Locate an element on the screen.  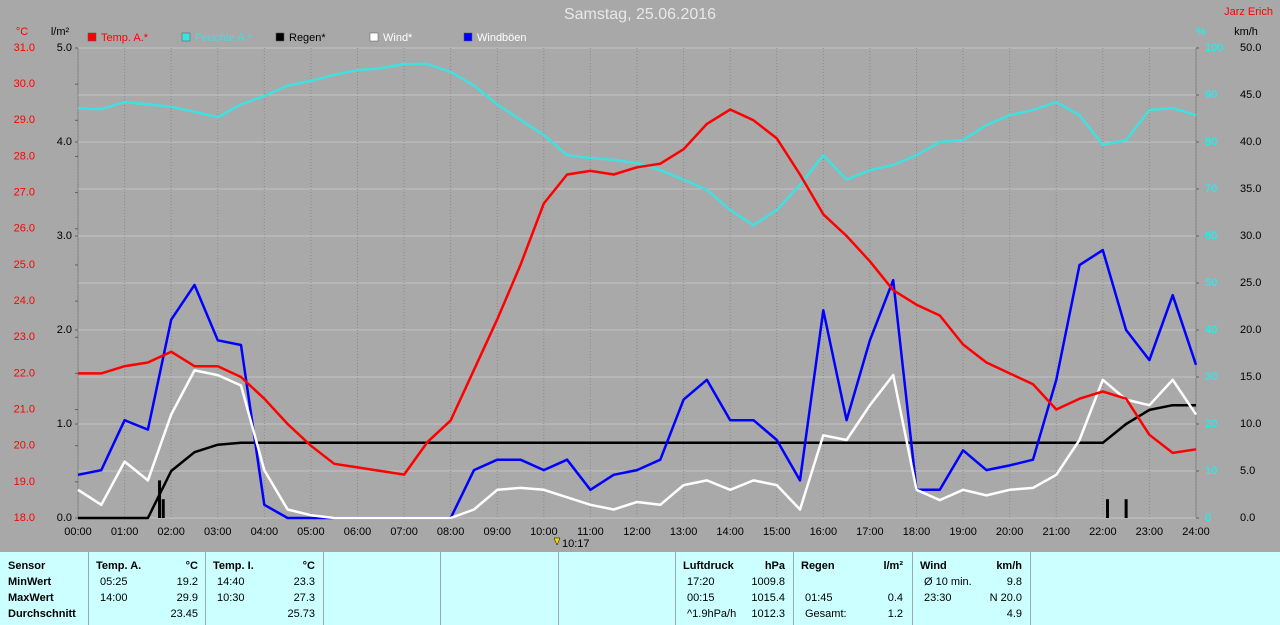
row-label: MinWert is located at coordinates (30, 582).